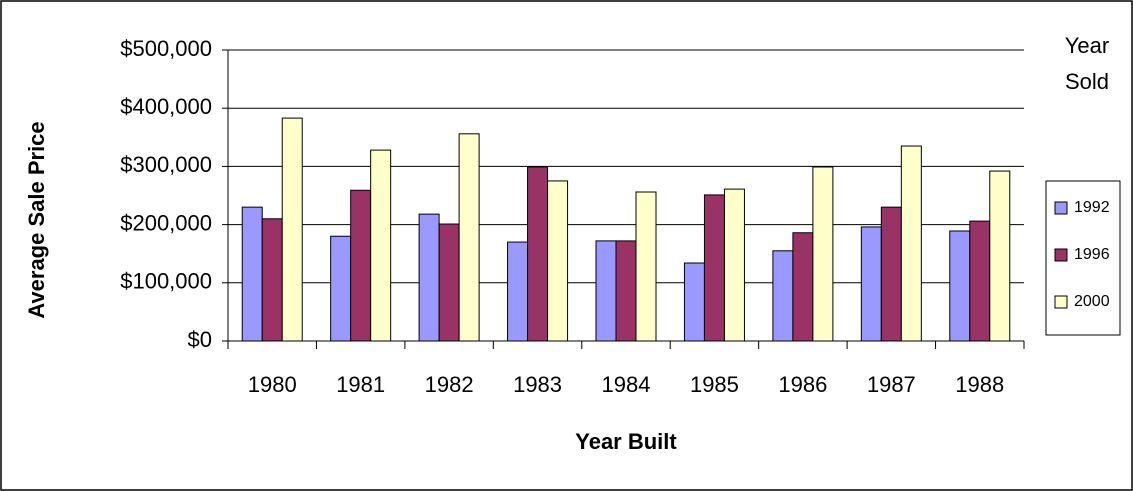 This screenshot has height=491, width=1133. Describe the element at coordinates (626, 441) in the screenshot. I see `x-axis-title: Year Built` at that location.